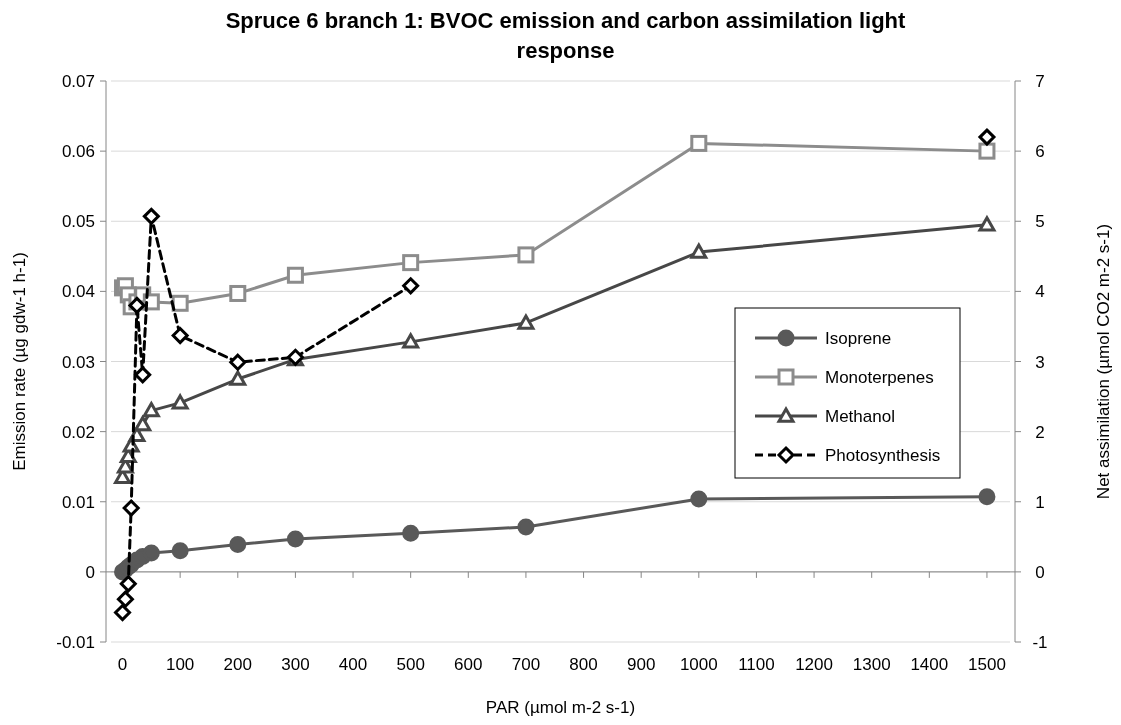 The width and height of the screenshot is (1121, 725). Describe the element at coordinates (78, 222) in the screenshot. I see `y-tick-label: 0.05` at that location.